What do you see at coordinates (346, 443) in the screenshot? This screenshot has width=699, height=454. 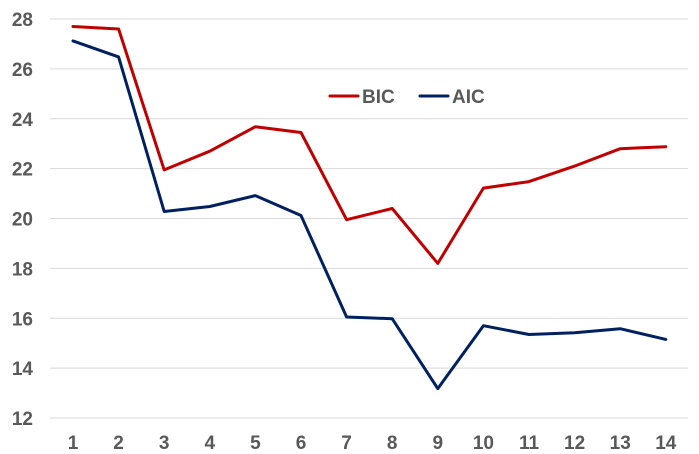 I see `x-tick-label: 7` at bounding box center [346, 443].